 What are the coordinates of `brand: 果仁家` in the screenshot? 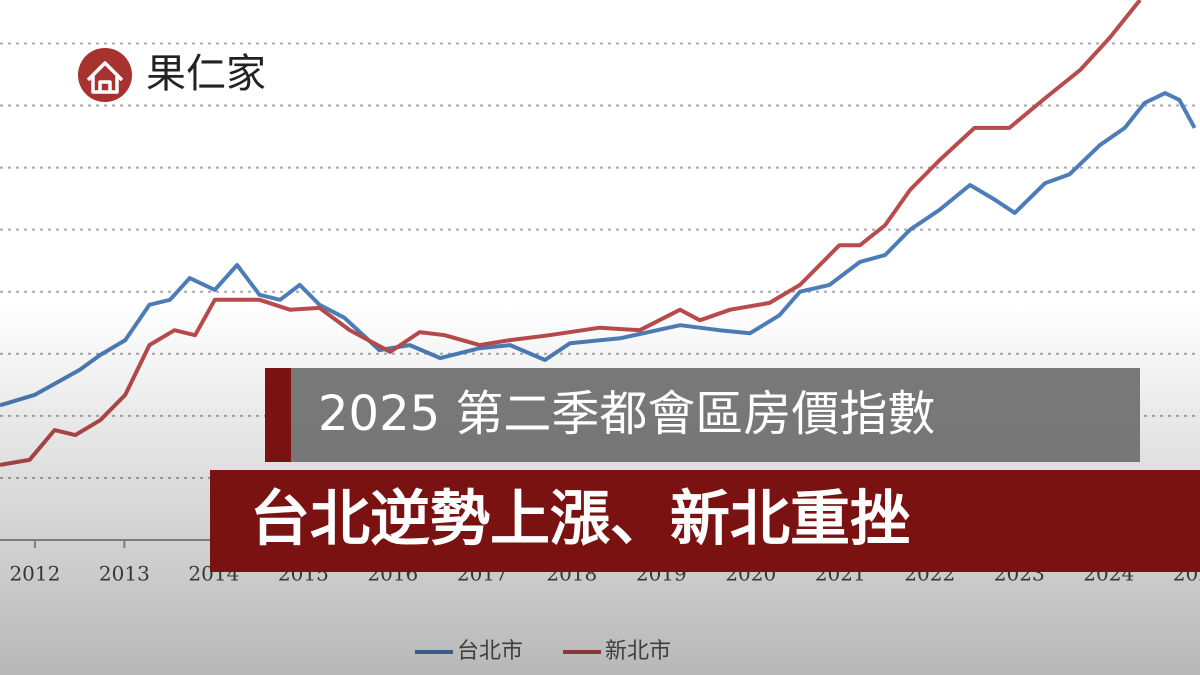 It's located at (206, 74).